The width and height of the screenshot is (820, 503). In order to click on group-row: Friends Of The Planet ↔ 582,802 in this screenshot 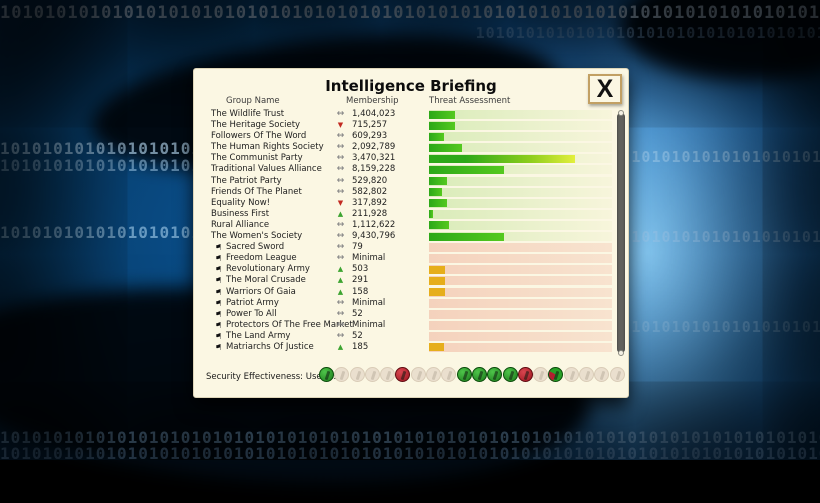, I will do `click(411, 192)`.